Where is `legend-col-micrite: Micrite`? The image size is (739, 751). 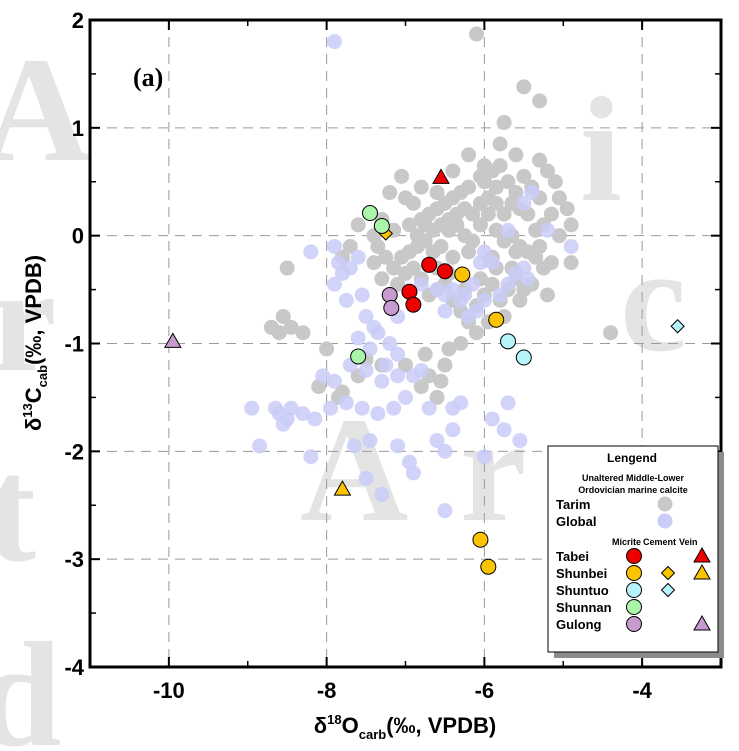 legend-col-micrite: Micrite is located at coordinates (626, 542).